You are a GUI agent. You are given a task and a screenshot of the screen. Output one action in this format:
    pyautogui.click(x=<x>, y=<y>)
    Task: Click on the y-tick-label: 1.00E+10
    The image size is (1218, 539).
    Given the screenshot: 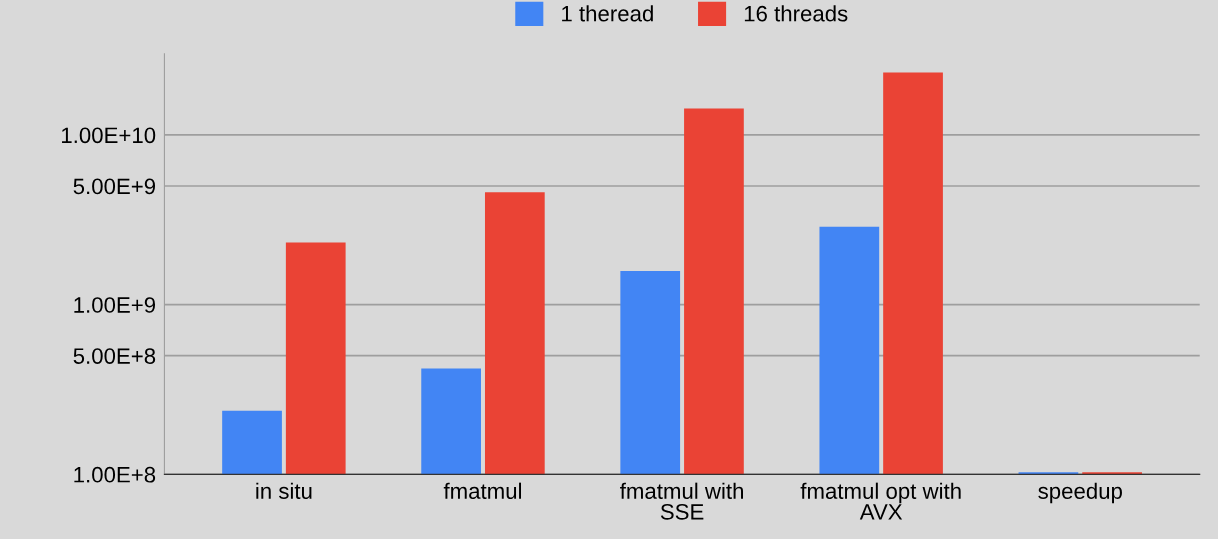 What is the action you would take?
    pyautogui.click(x=109, y=135)
    